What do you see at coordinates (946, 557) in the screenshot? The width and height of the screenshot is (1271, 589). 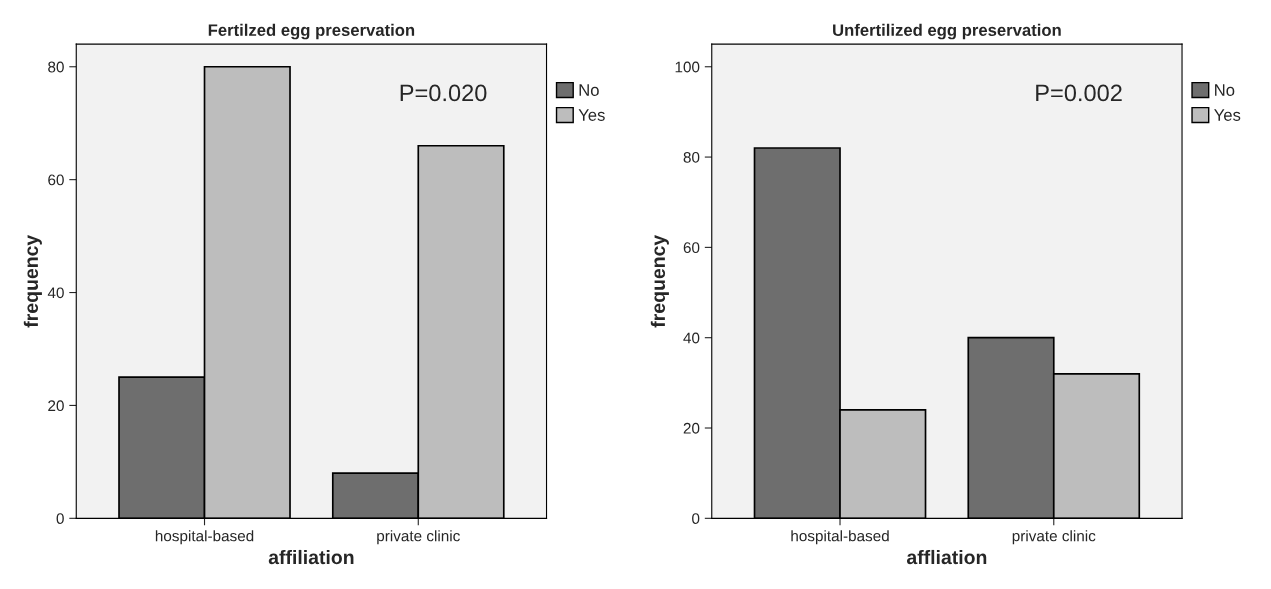 I see `x-axis-title: affliation` at bounding box center [946, 557].